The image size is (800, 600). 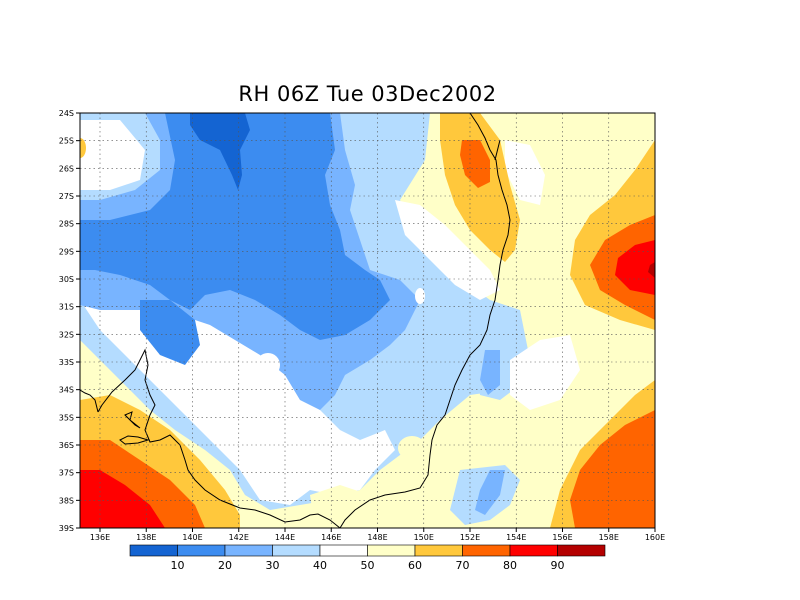 I want to click on lat-label: 26S, so click(x=66, y=168).